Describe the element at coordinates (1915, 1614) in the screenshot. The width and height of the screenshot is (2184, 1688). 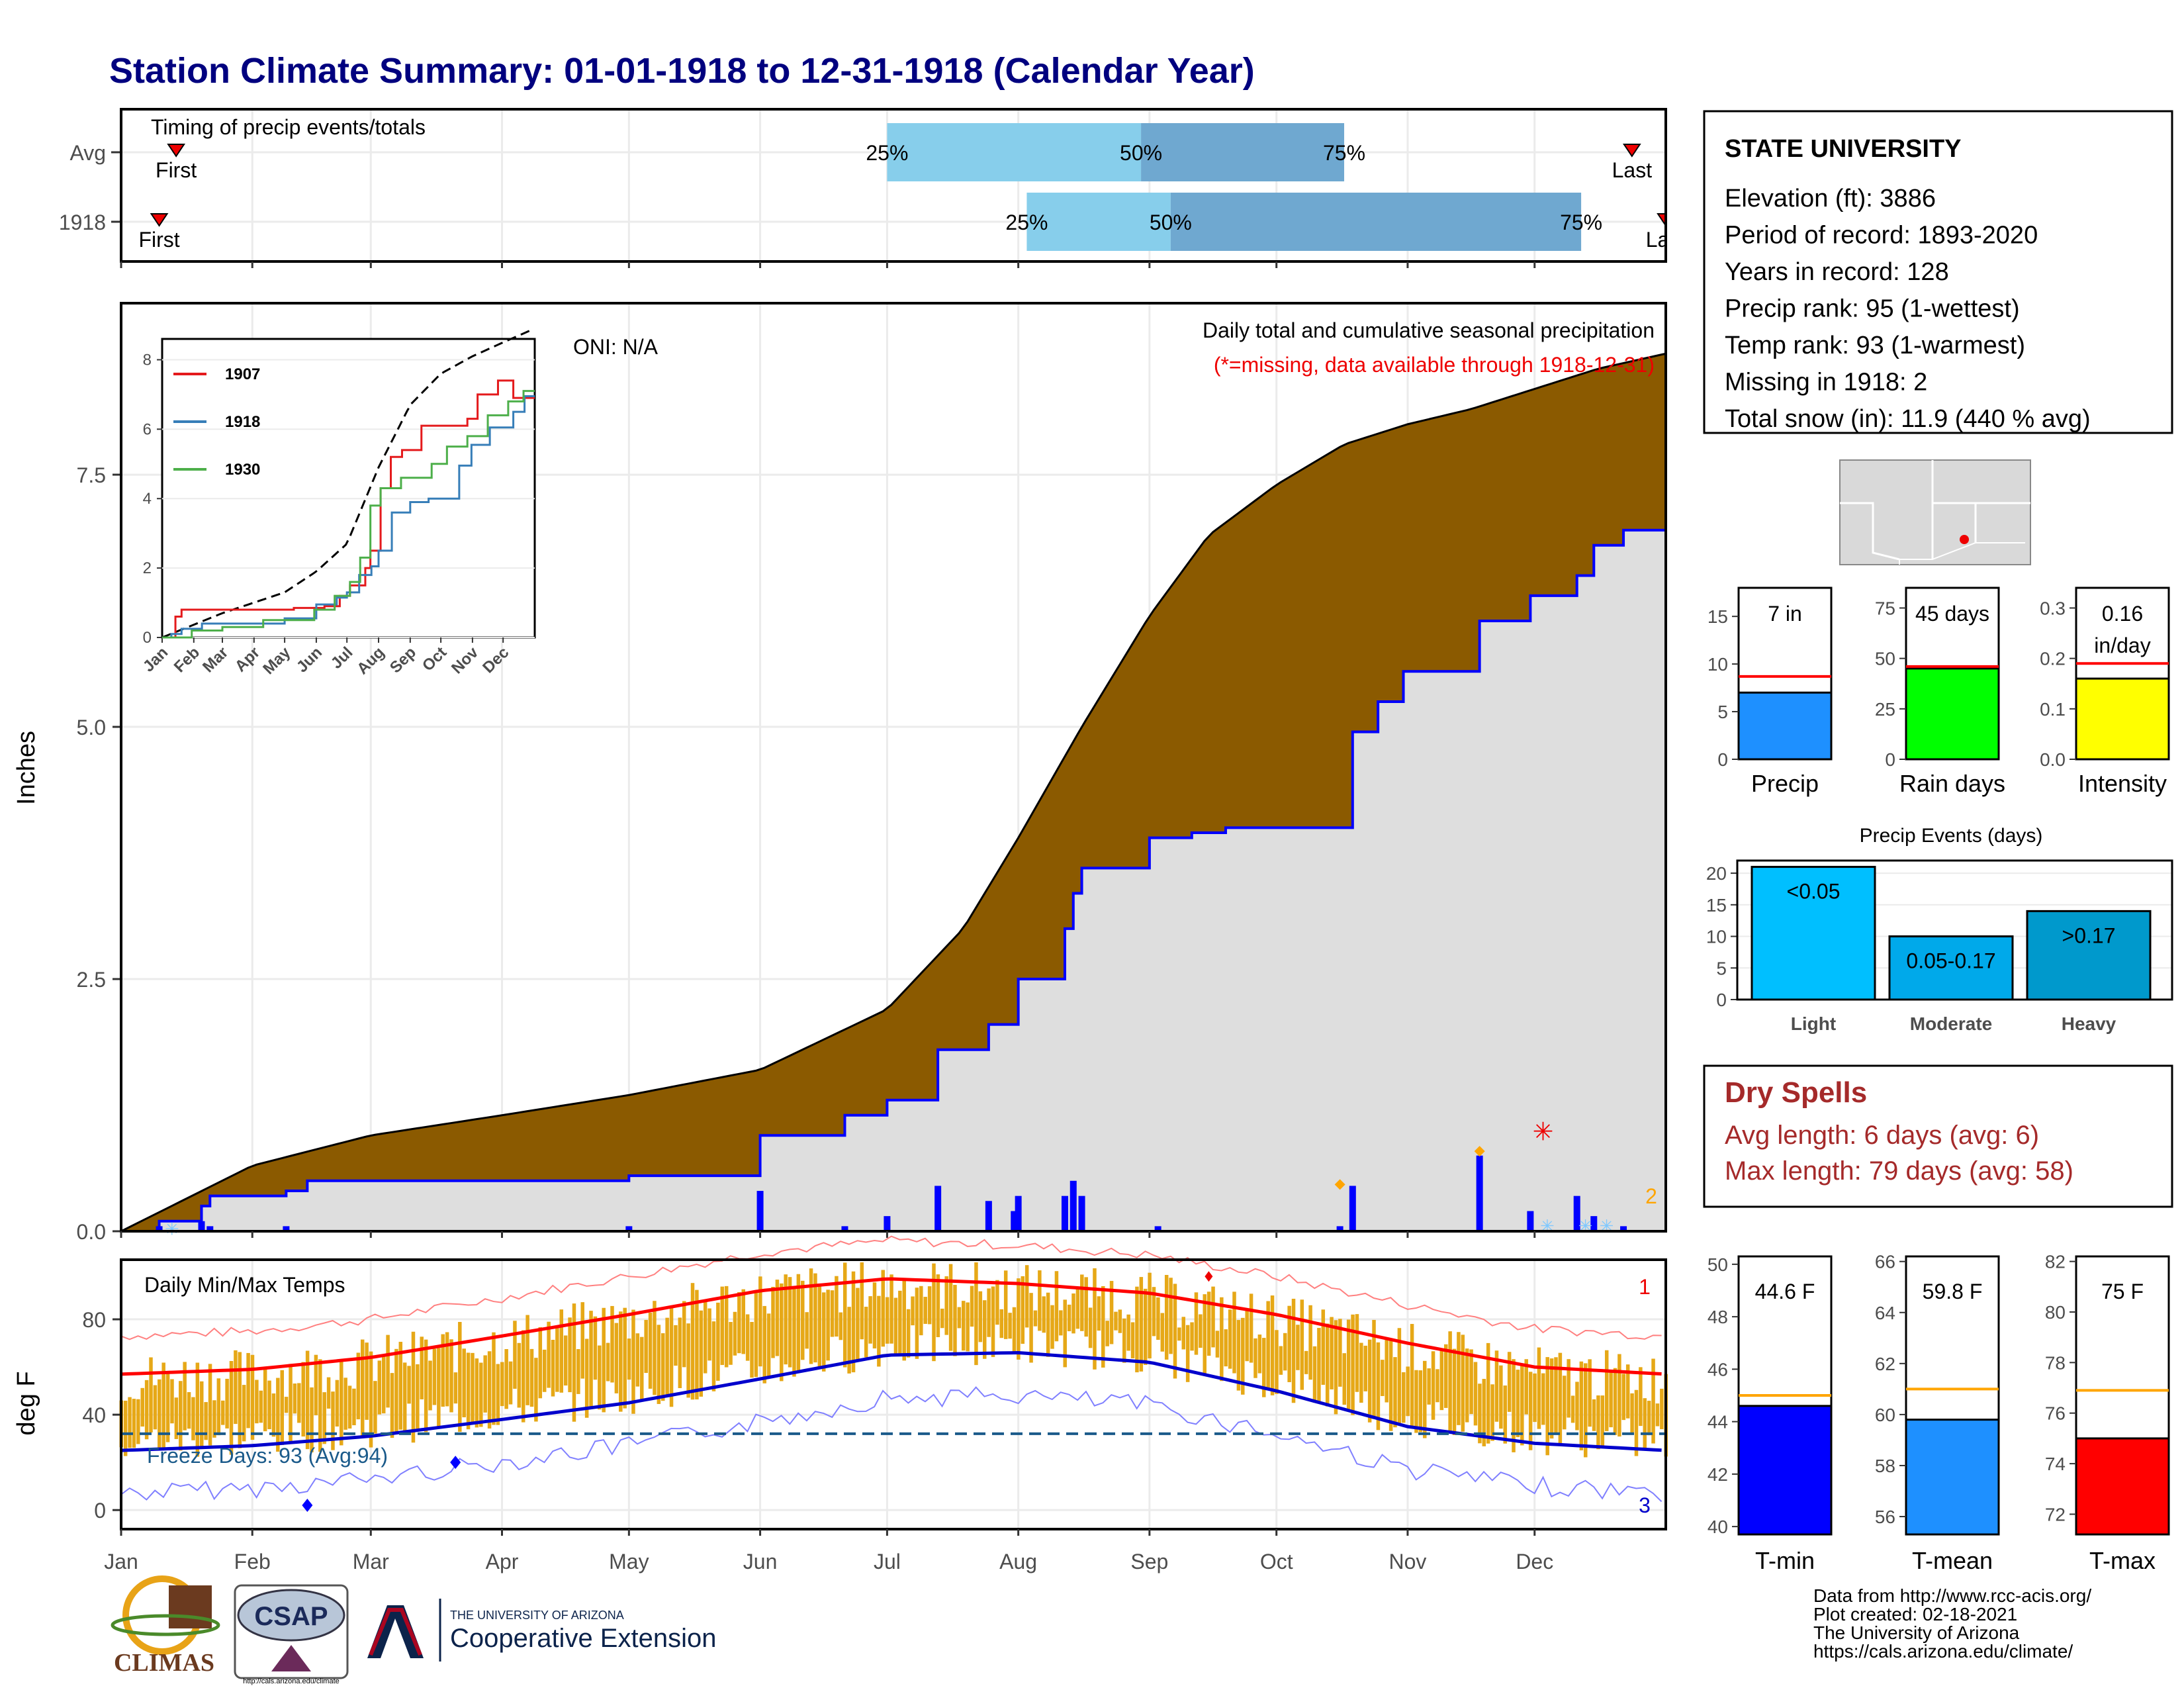
I see `credit-line: Plot created: 02-18-2021` at that location.